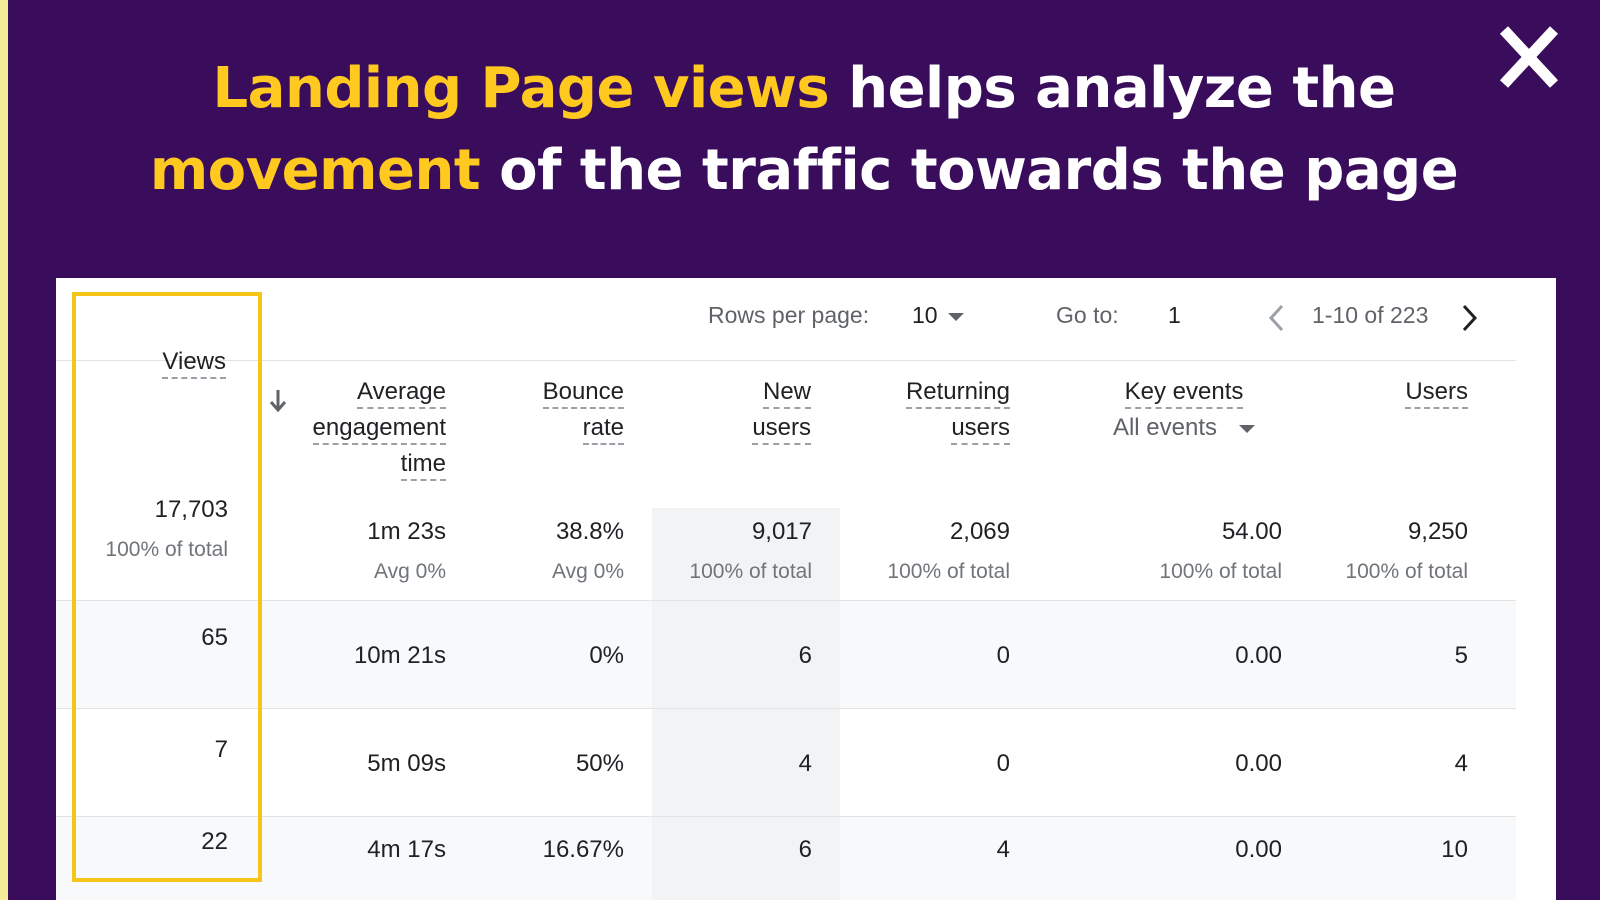  Describe the element at coordinates (191, 509) in the screenshot. I see `total-views: 17,703` at that location.